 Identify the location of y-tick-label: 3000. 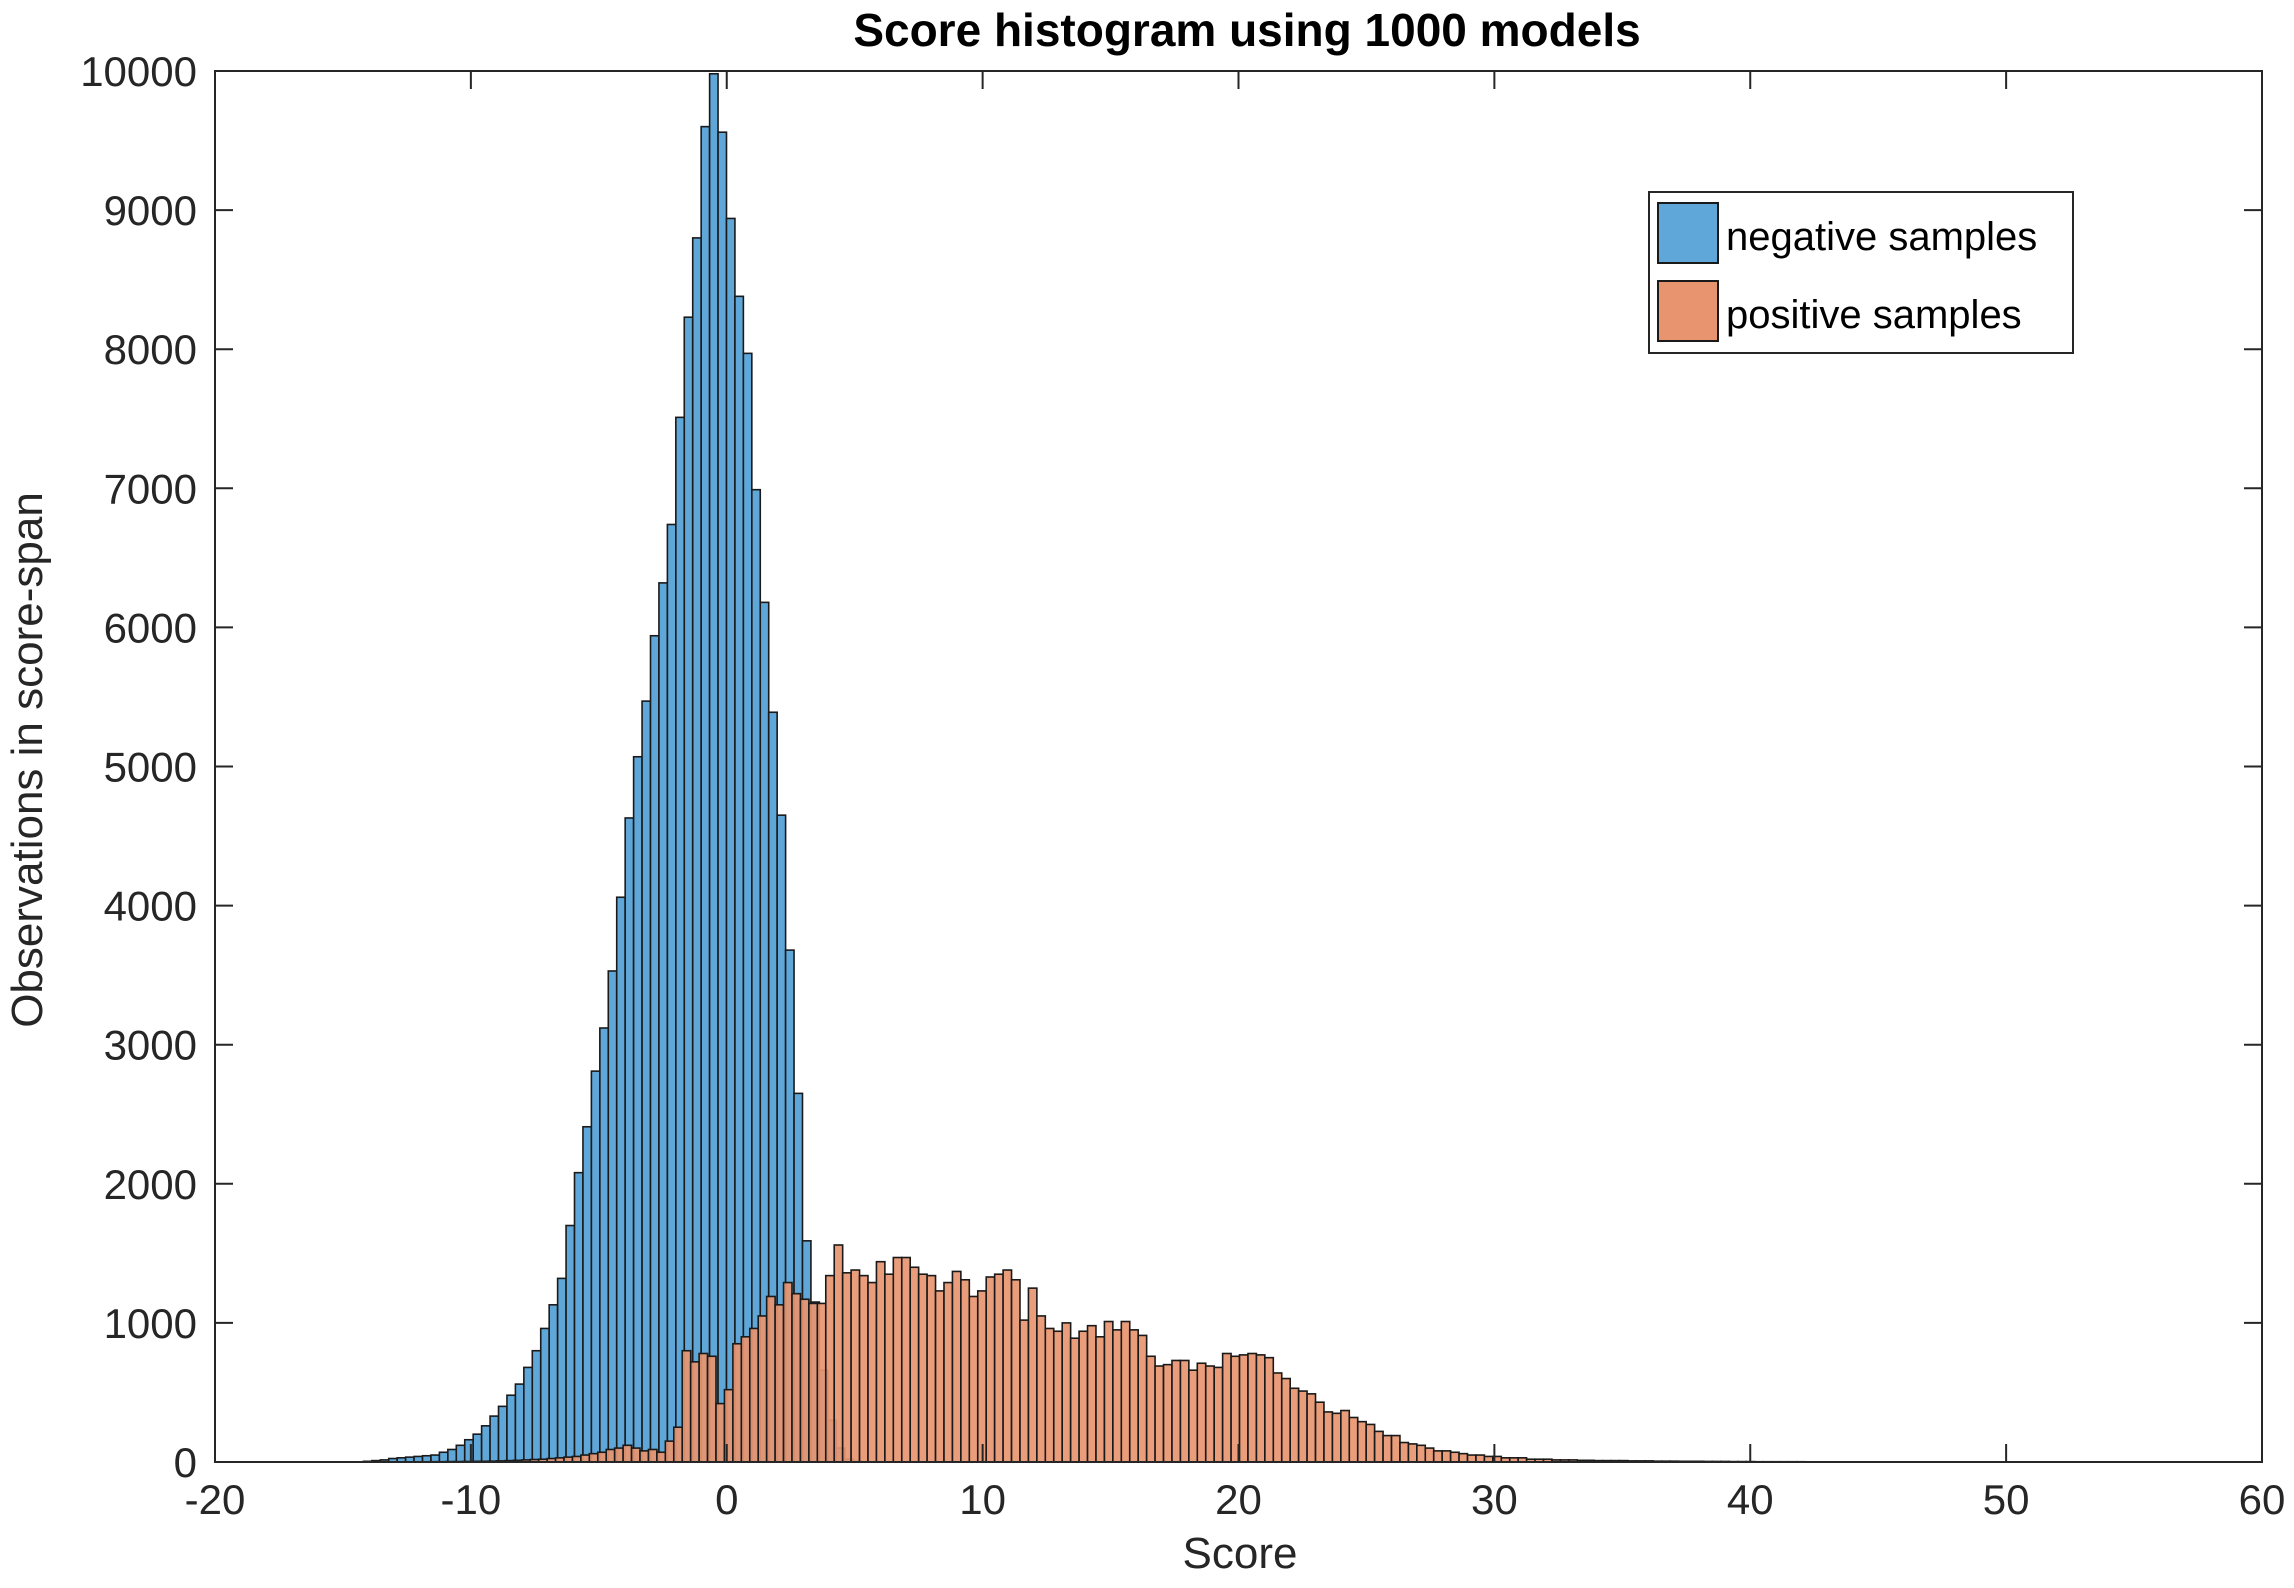
(150, 1045).